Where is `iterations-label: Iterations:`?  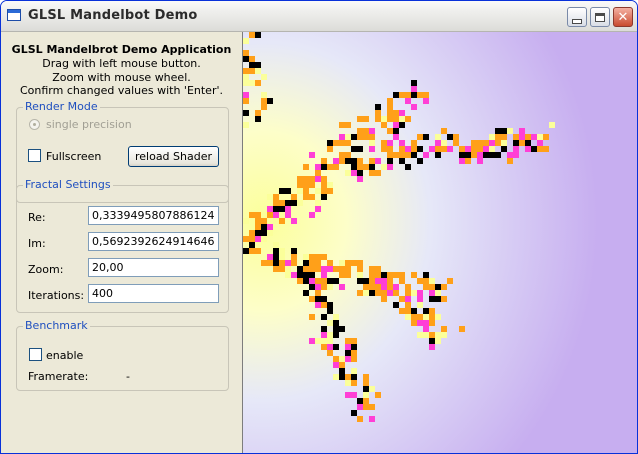
iterations-label: Iterations: is located at coordinates (56, 295).